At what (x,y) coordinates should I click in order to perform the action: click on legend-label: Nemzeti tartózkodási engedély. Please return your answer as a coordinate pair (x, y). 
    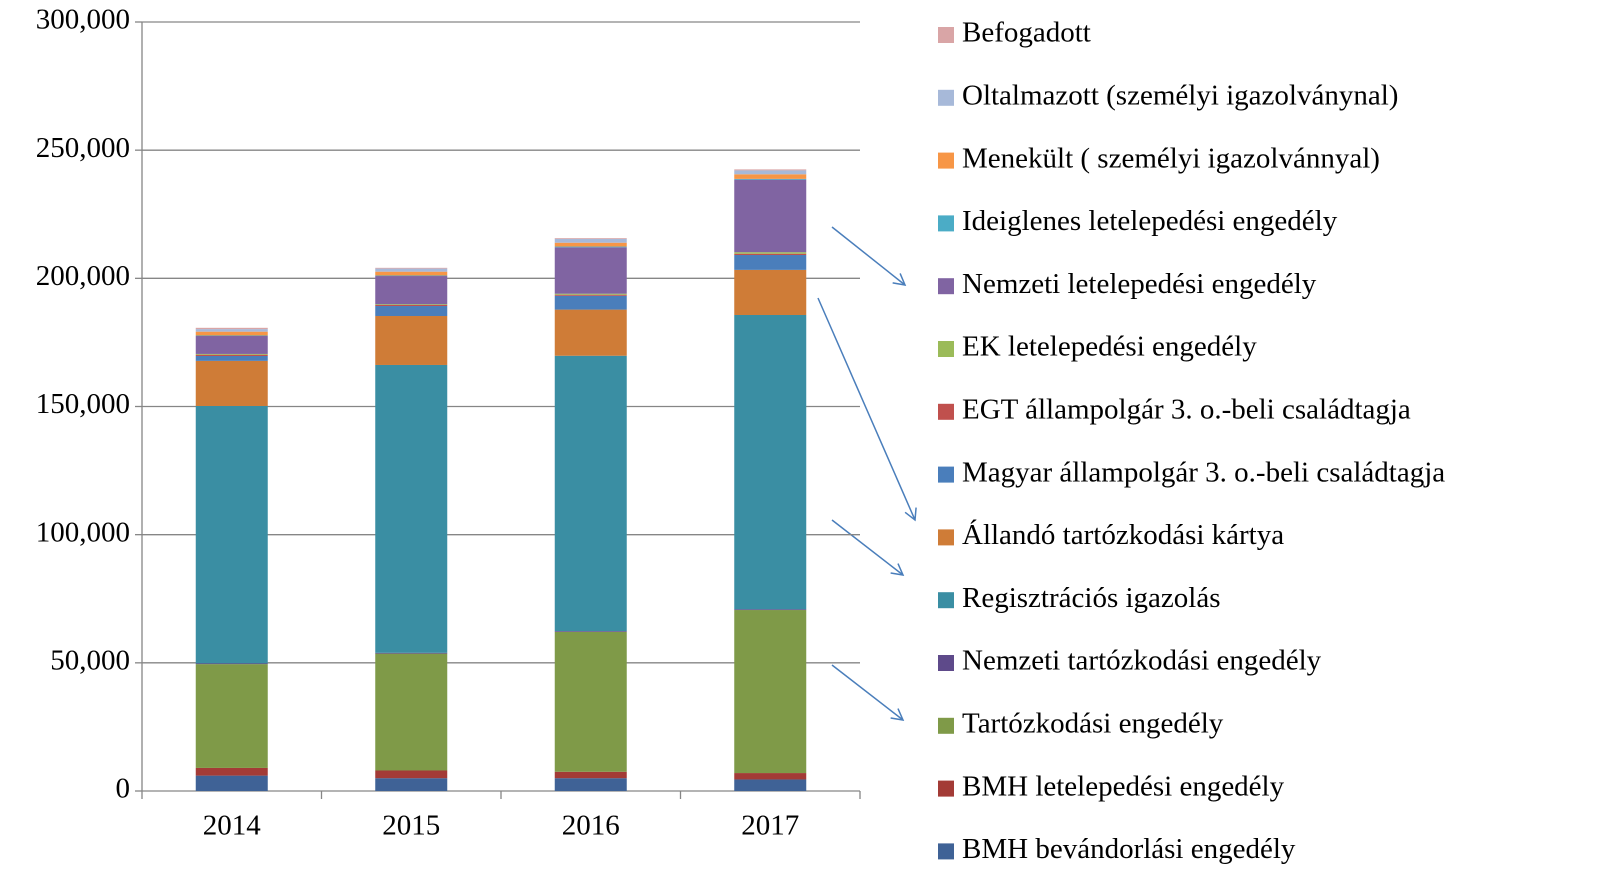
    Looking at the image, I should click on (1142, 661).